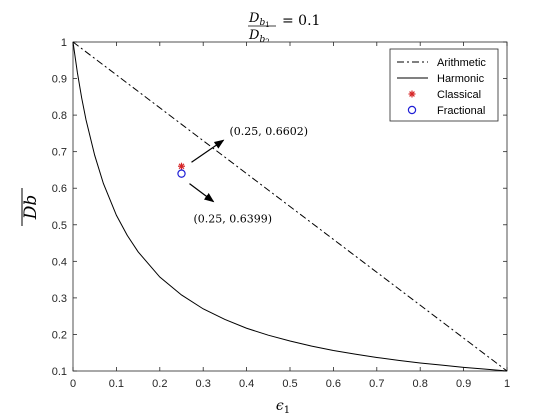  I want to click on title-denominator: D, so click(254, 35).